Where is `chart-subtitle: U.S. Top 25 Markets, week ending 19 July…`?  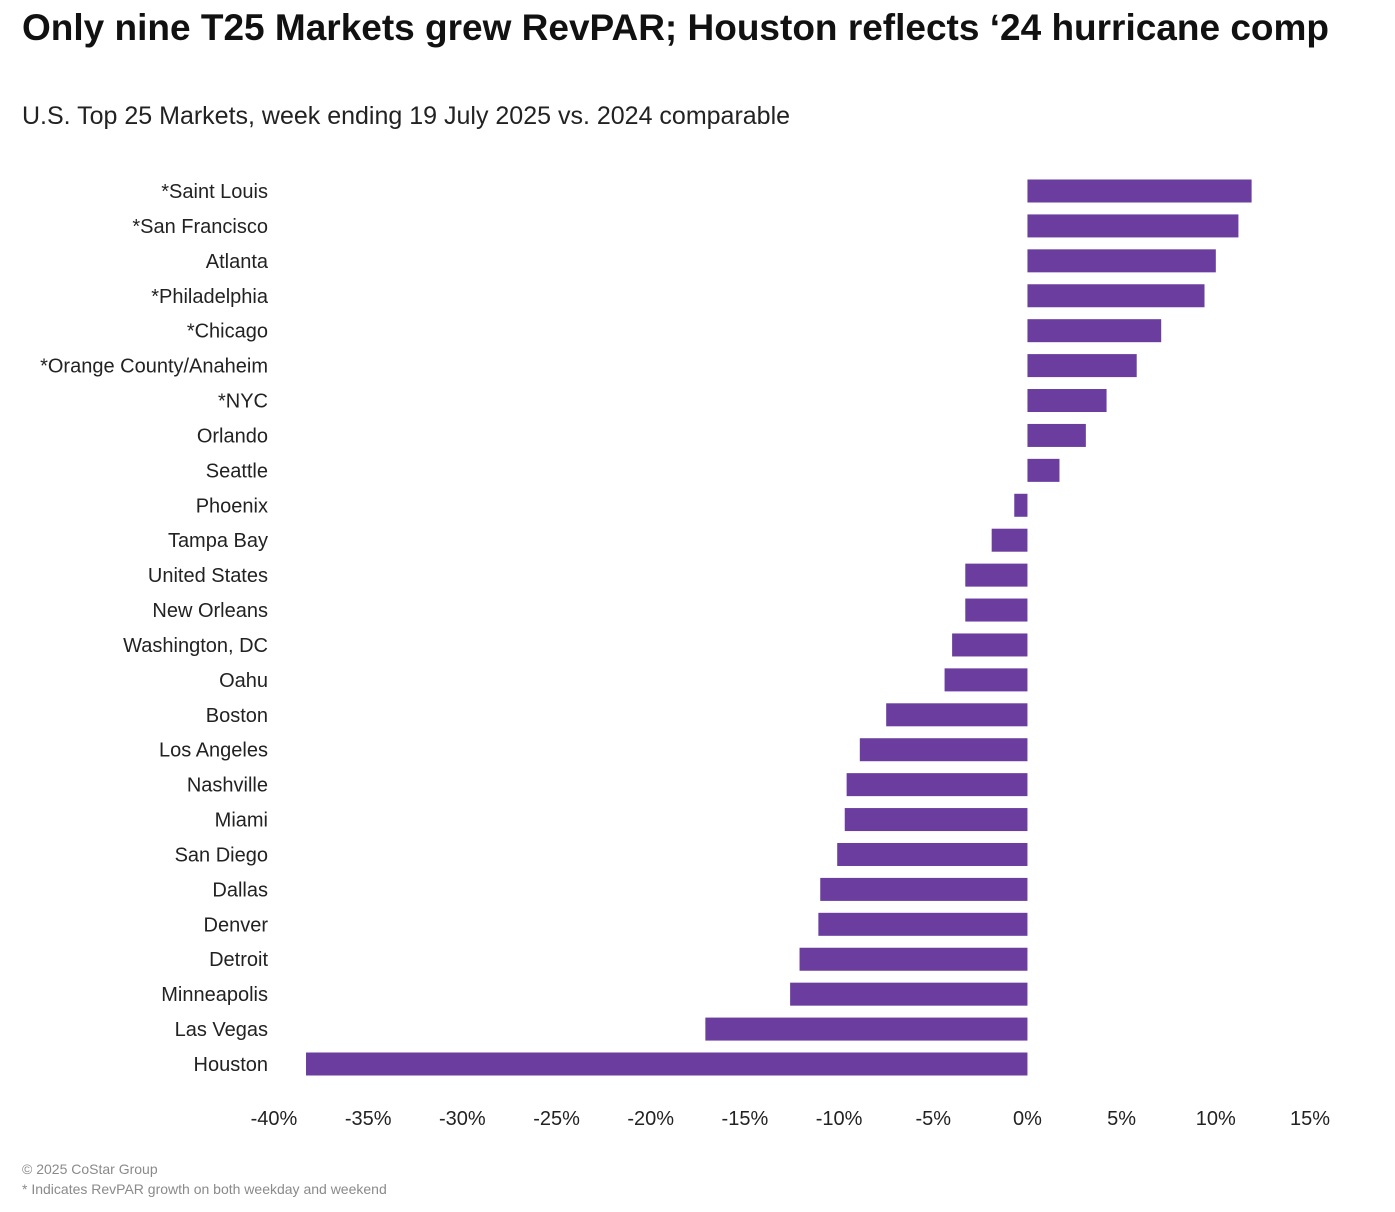
chart-subtitle: U.S. Top 25 Markets, week ending 19 July… is located at coordinates (406, 116).